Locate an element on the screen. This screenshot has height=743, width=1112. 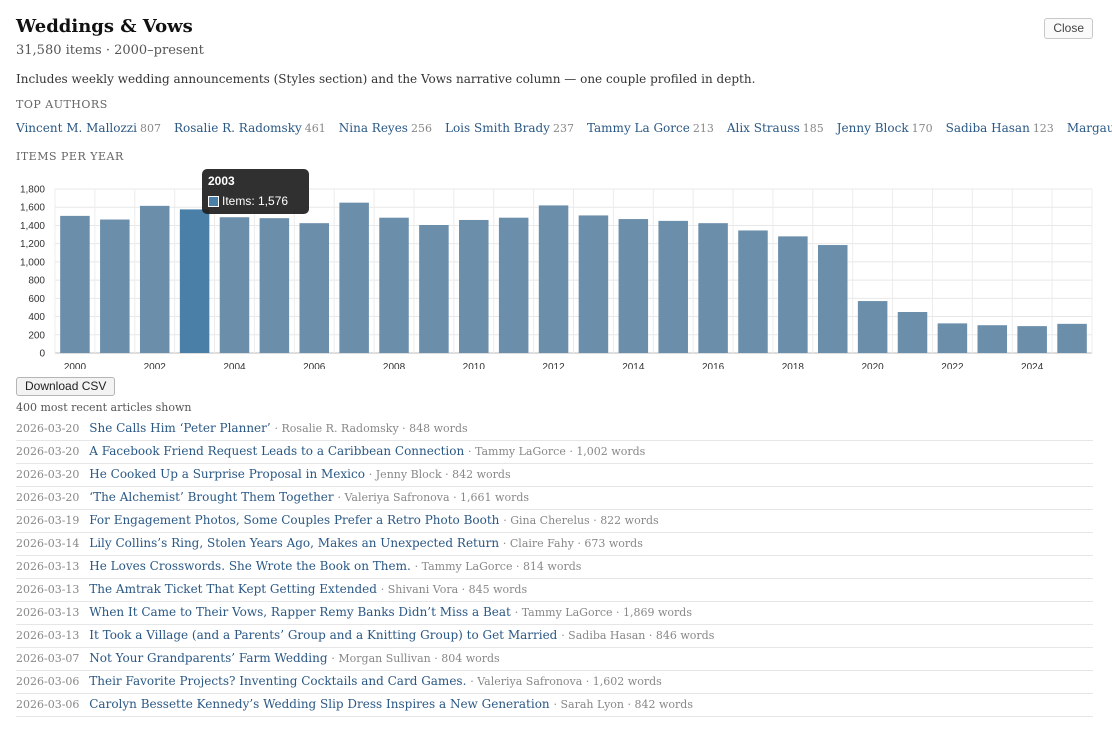
tooltip-row: Items: 1,576 is located at coordinates (255, 201).